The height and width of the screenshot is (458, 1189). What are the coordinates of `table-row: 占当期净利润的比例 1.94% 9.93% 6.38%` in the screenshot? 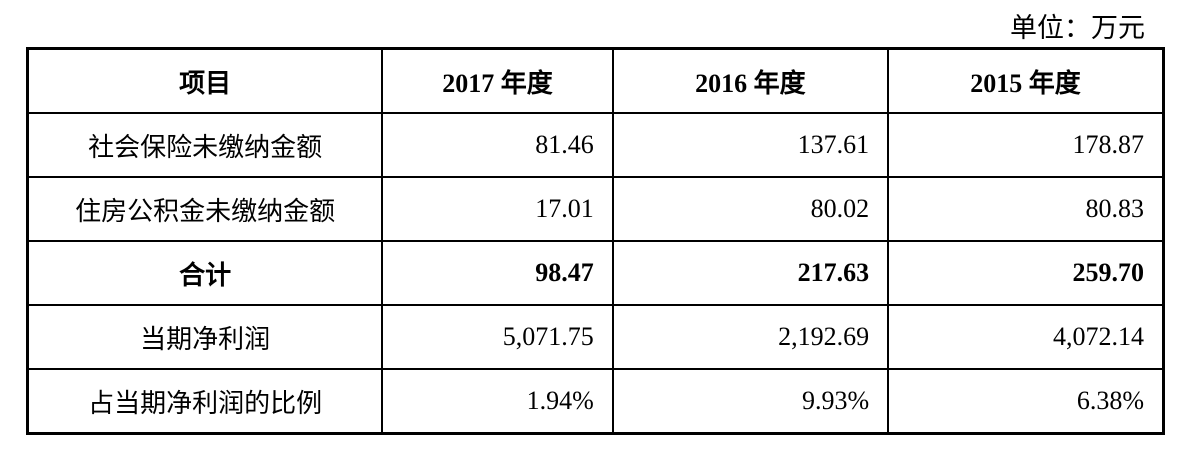 It's located at (595, 401).